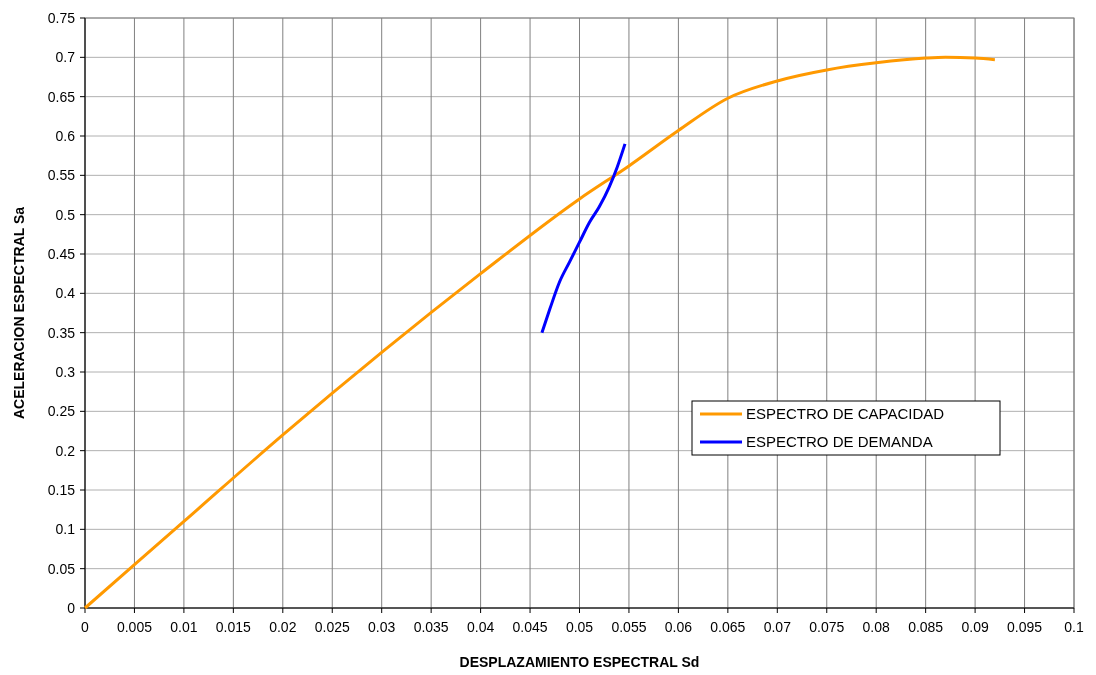 Image resolution: width=1096 pixels, height=675 pixels. What do you see at coordinates (382, 627) in the screenshot?
I see `x-tick-label: 0.03` at bounding box center [382, 627].